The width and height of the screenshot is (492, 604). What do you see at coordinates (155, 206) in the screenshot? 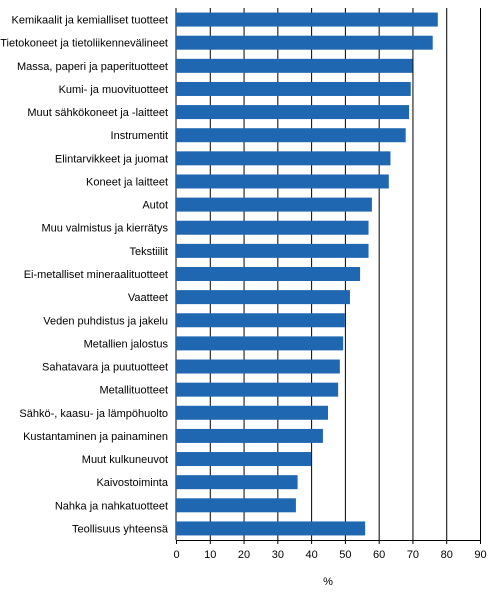
I see `category-label: Autot` at bounding box center [155, 206].